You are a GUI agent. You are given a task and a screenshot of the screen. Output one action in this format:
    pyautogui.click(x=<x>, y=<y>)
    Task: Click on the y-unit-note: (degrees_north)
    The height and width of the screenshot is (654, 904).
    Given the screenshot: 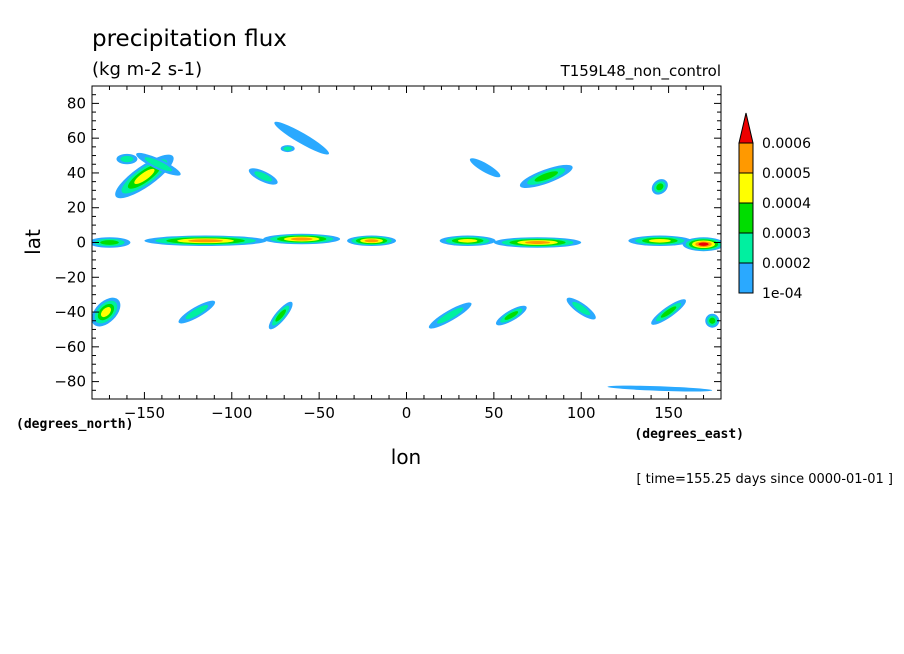 What is the action you would take?
    pyautogui.click(x=74, y=424)
    